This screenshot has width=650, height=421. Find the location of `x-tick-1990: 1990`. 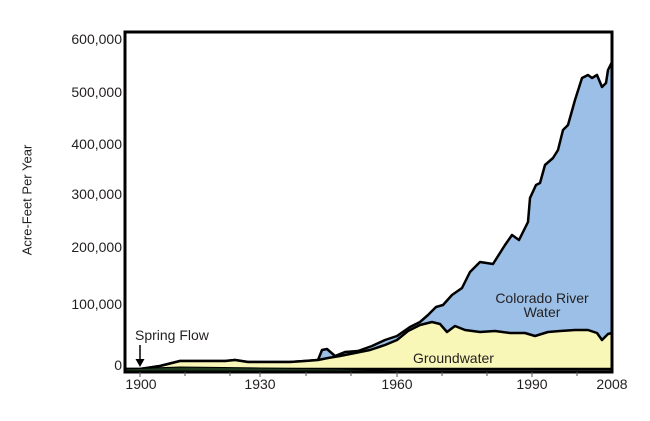

x-tick-1990: 1990 is located at coordinates (532, 384).